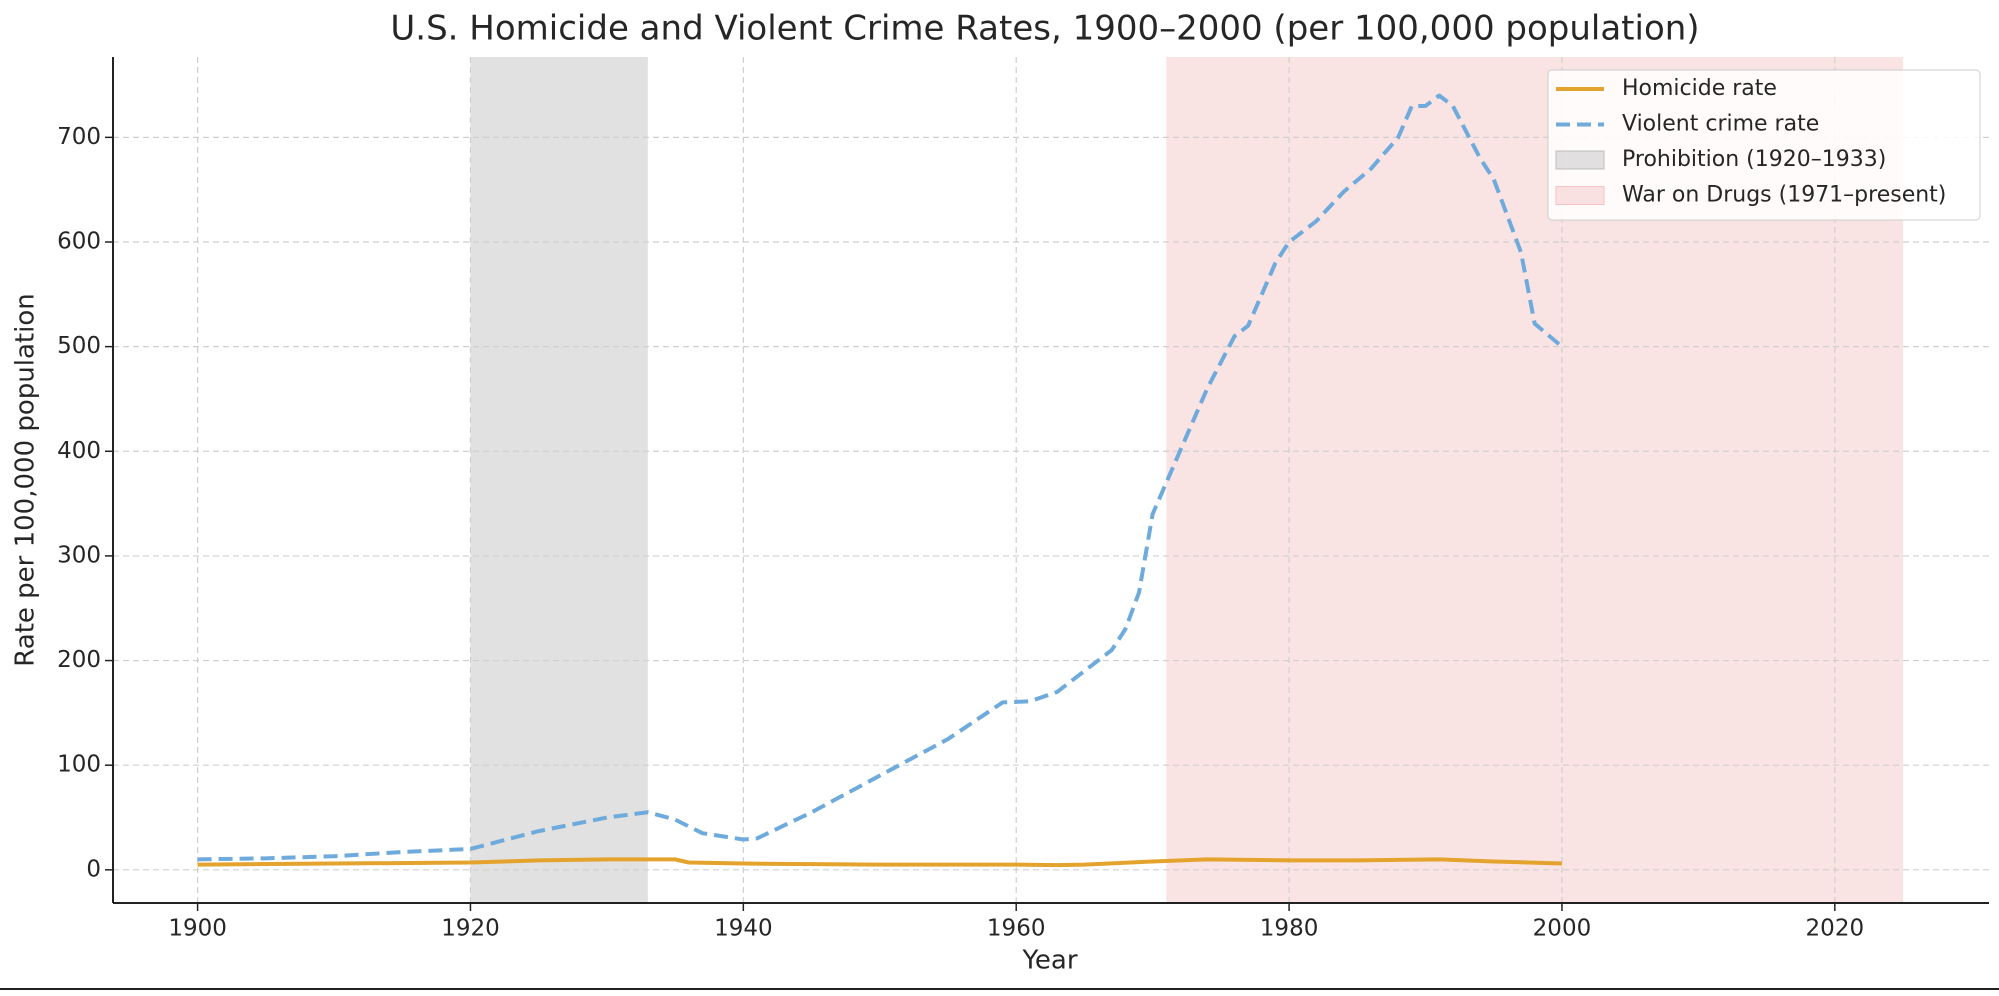 The image size is (1999, 996). What do you see at coordinates (880, 862) in the screenshot?
I see `data-line` at bounding box center [880, 862].